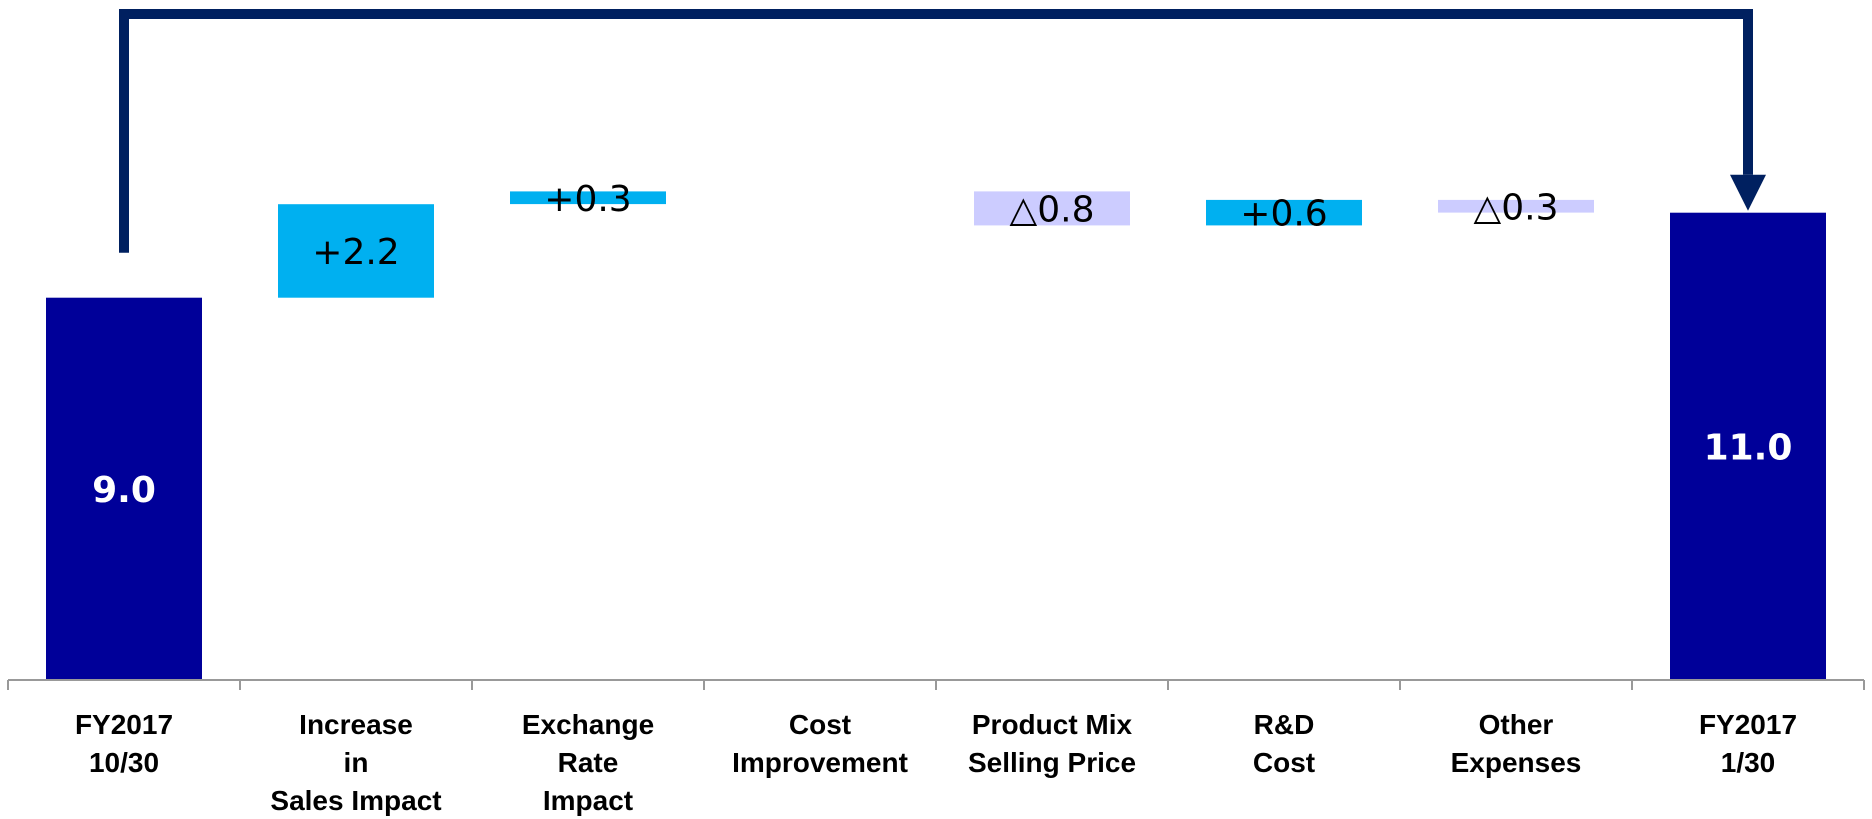 The width and height of the screenshot is (1872, 819). I want to click on category-label-2: Exchange Rate Impact, so click(588, 762).